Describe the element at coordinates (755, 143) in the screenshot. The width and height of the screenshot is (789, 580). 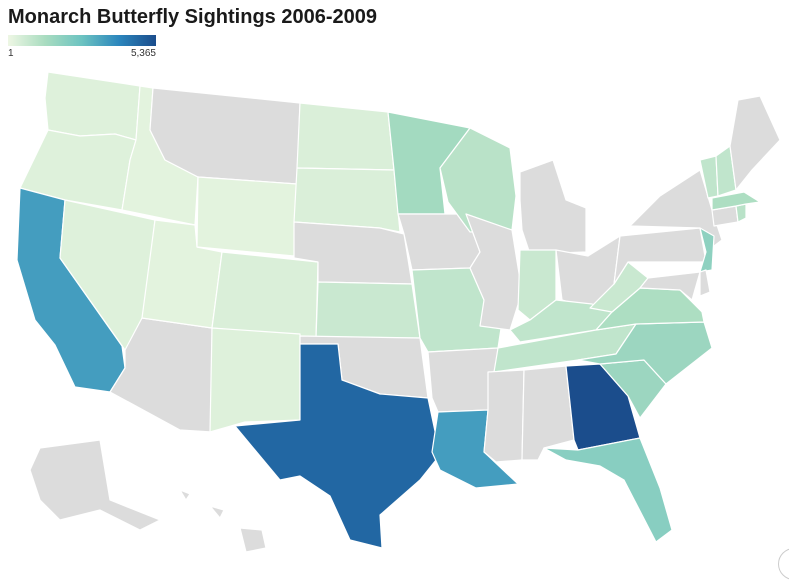
I see `state-maine` at that location.